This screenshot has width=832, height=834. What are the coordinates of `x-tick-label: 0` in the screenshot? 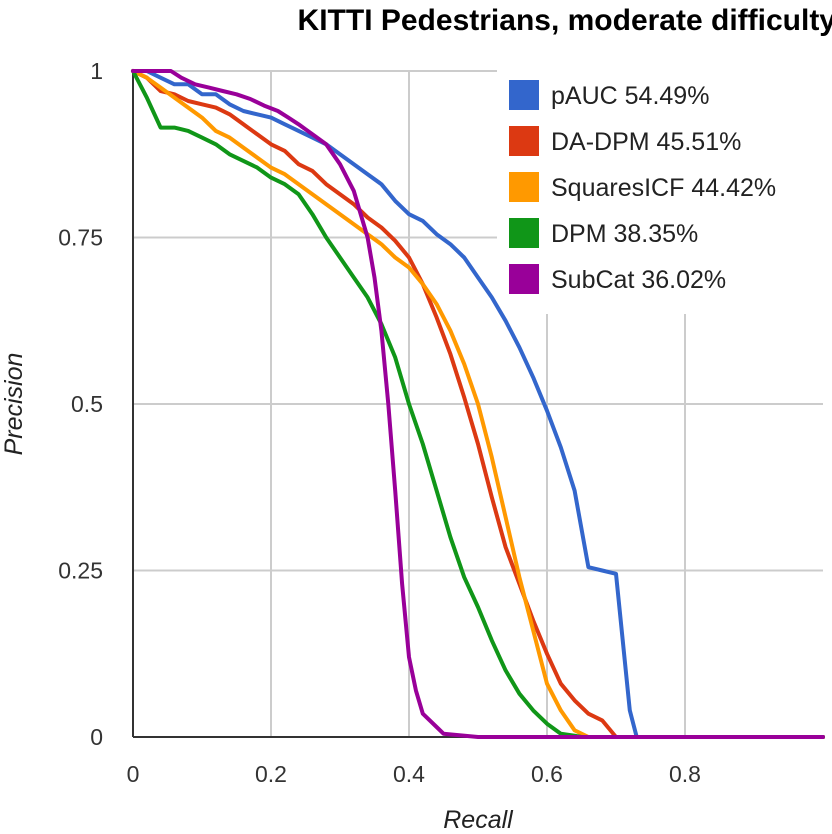 It's located at (133, 774).